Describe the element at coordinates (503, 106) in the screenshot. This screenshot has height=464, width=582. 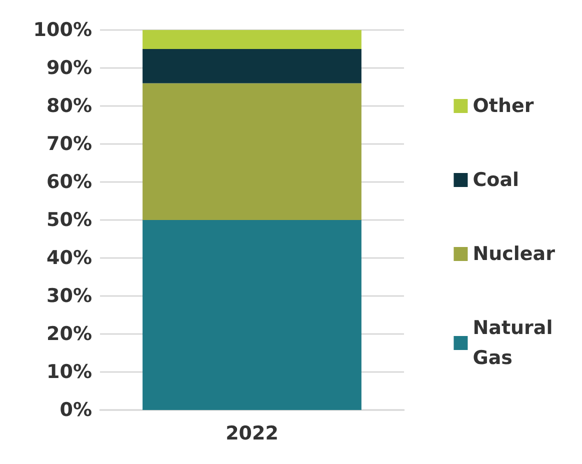
I see `legend-label: Other` at that location.